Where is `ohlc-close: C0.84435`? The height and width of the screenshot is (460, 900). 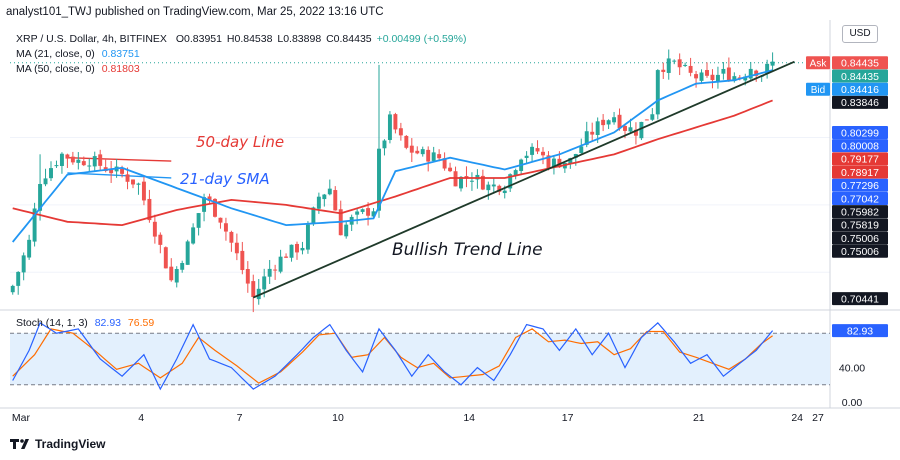
ohlc-close: C0.84435 is located at coordinates (349, 39).